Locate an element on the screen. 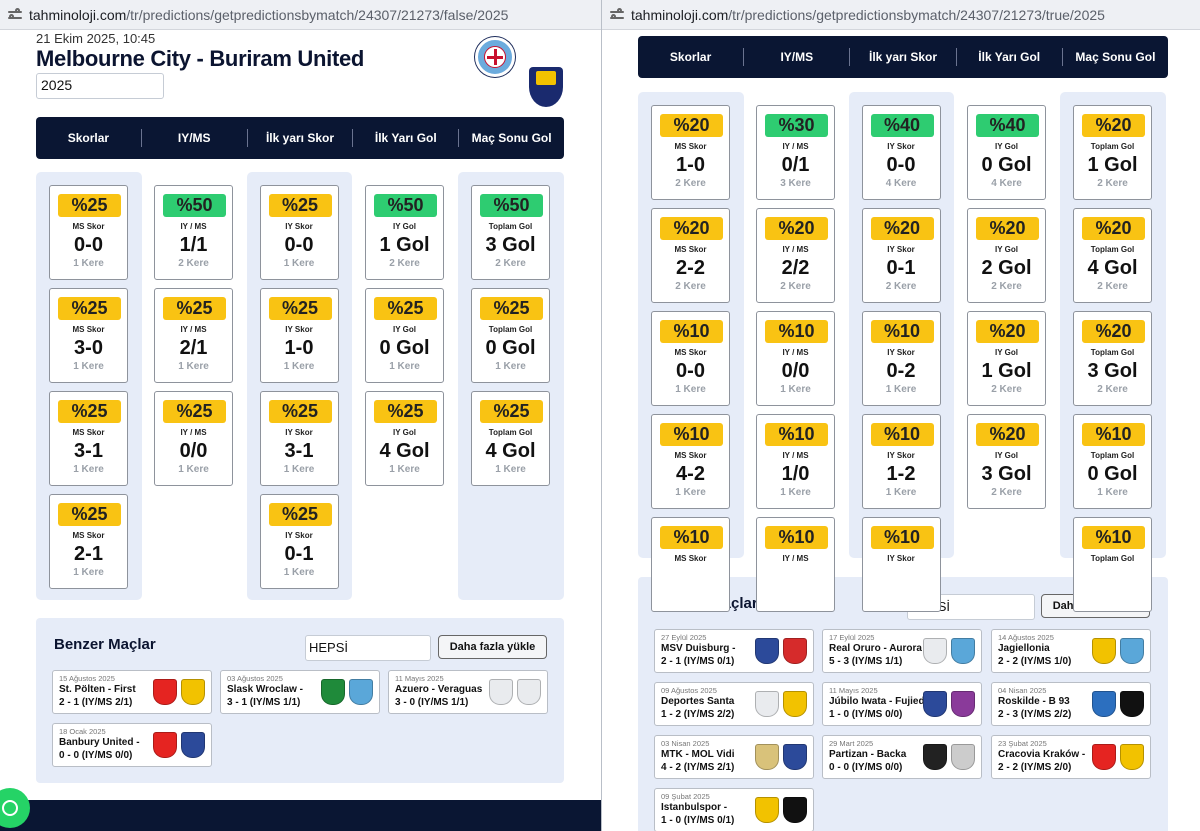 The image size is (1200, 831). prediction-card: %20 Toplam Gol 4 Gol 2 Kere is located at coordinates (1112, 255).